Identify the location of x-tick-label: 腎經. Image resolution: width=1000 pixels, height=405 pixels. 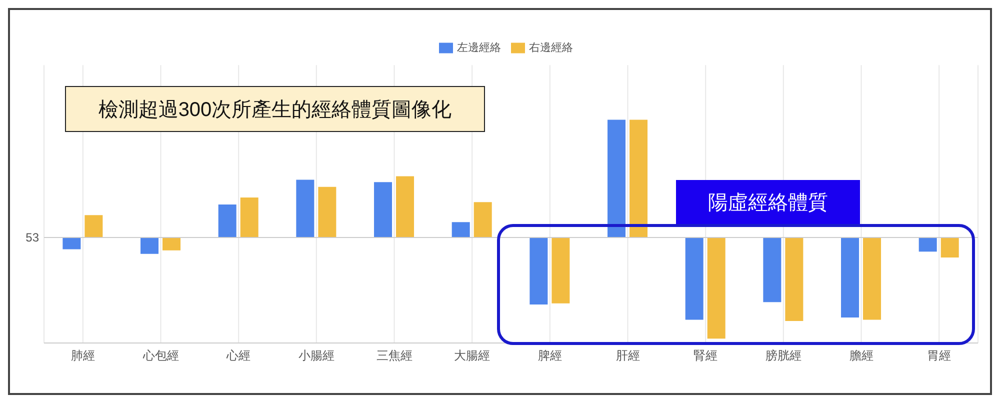
(706, 355).